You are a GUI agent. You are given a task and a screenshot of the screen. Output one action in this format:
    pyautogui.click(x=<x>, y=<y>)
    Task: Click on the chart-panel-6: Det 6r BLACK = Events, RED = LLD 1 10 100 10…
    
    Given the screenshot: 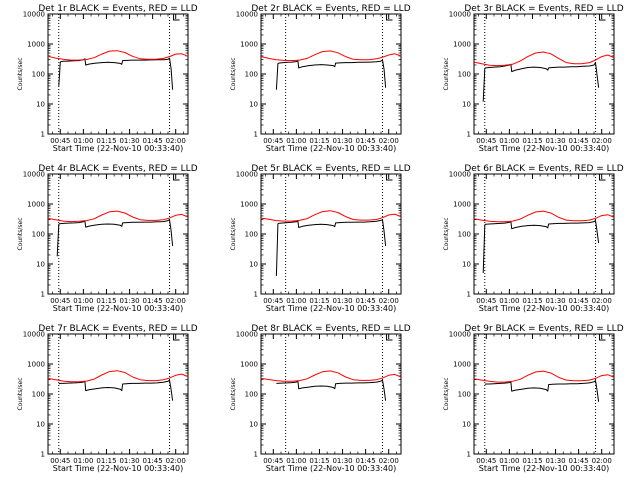 What is the action you would take?
    pyautogui.click(x=533, y=238)
    